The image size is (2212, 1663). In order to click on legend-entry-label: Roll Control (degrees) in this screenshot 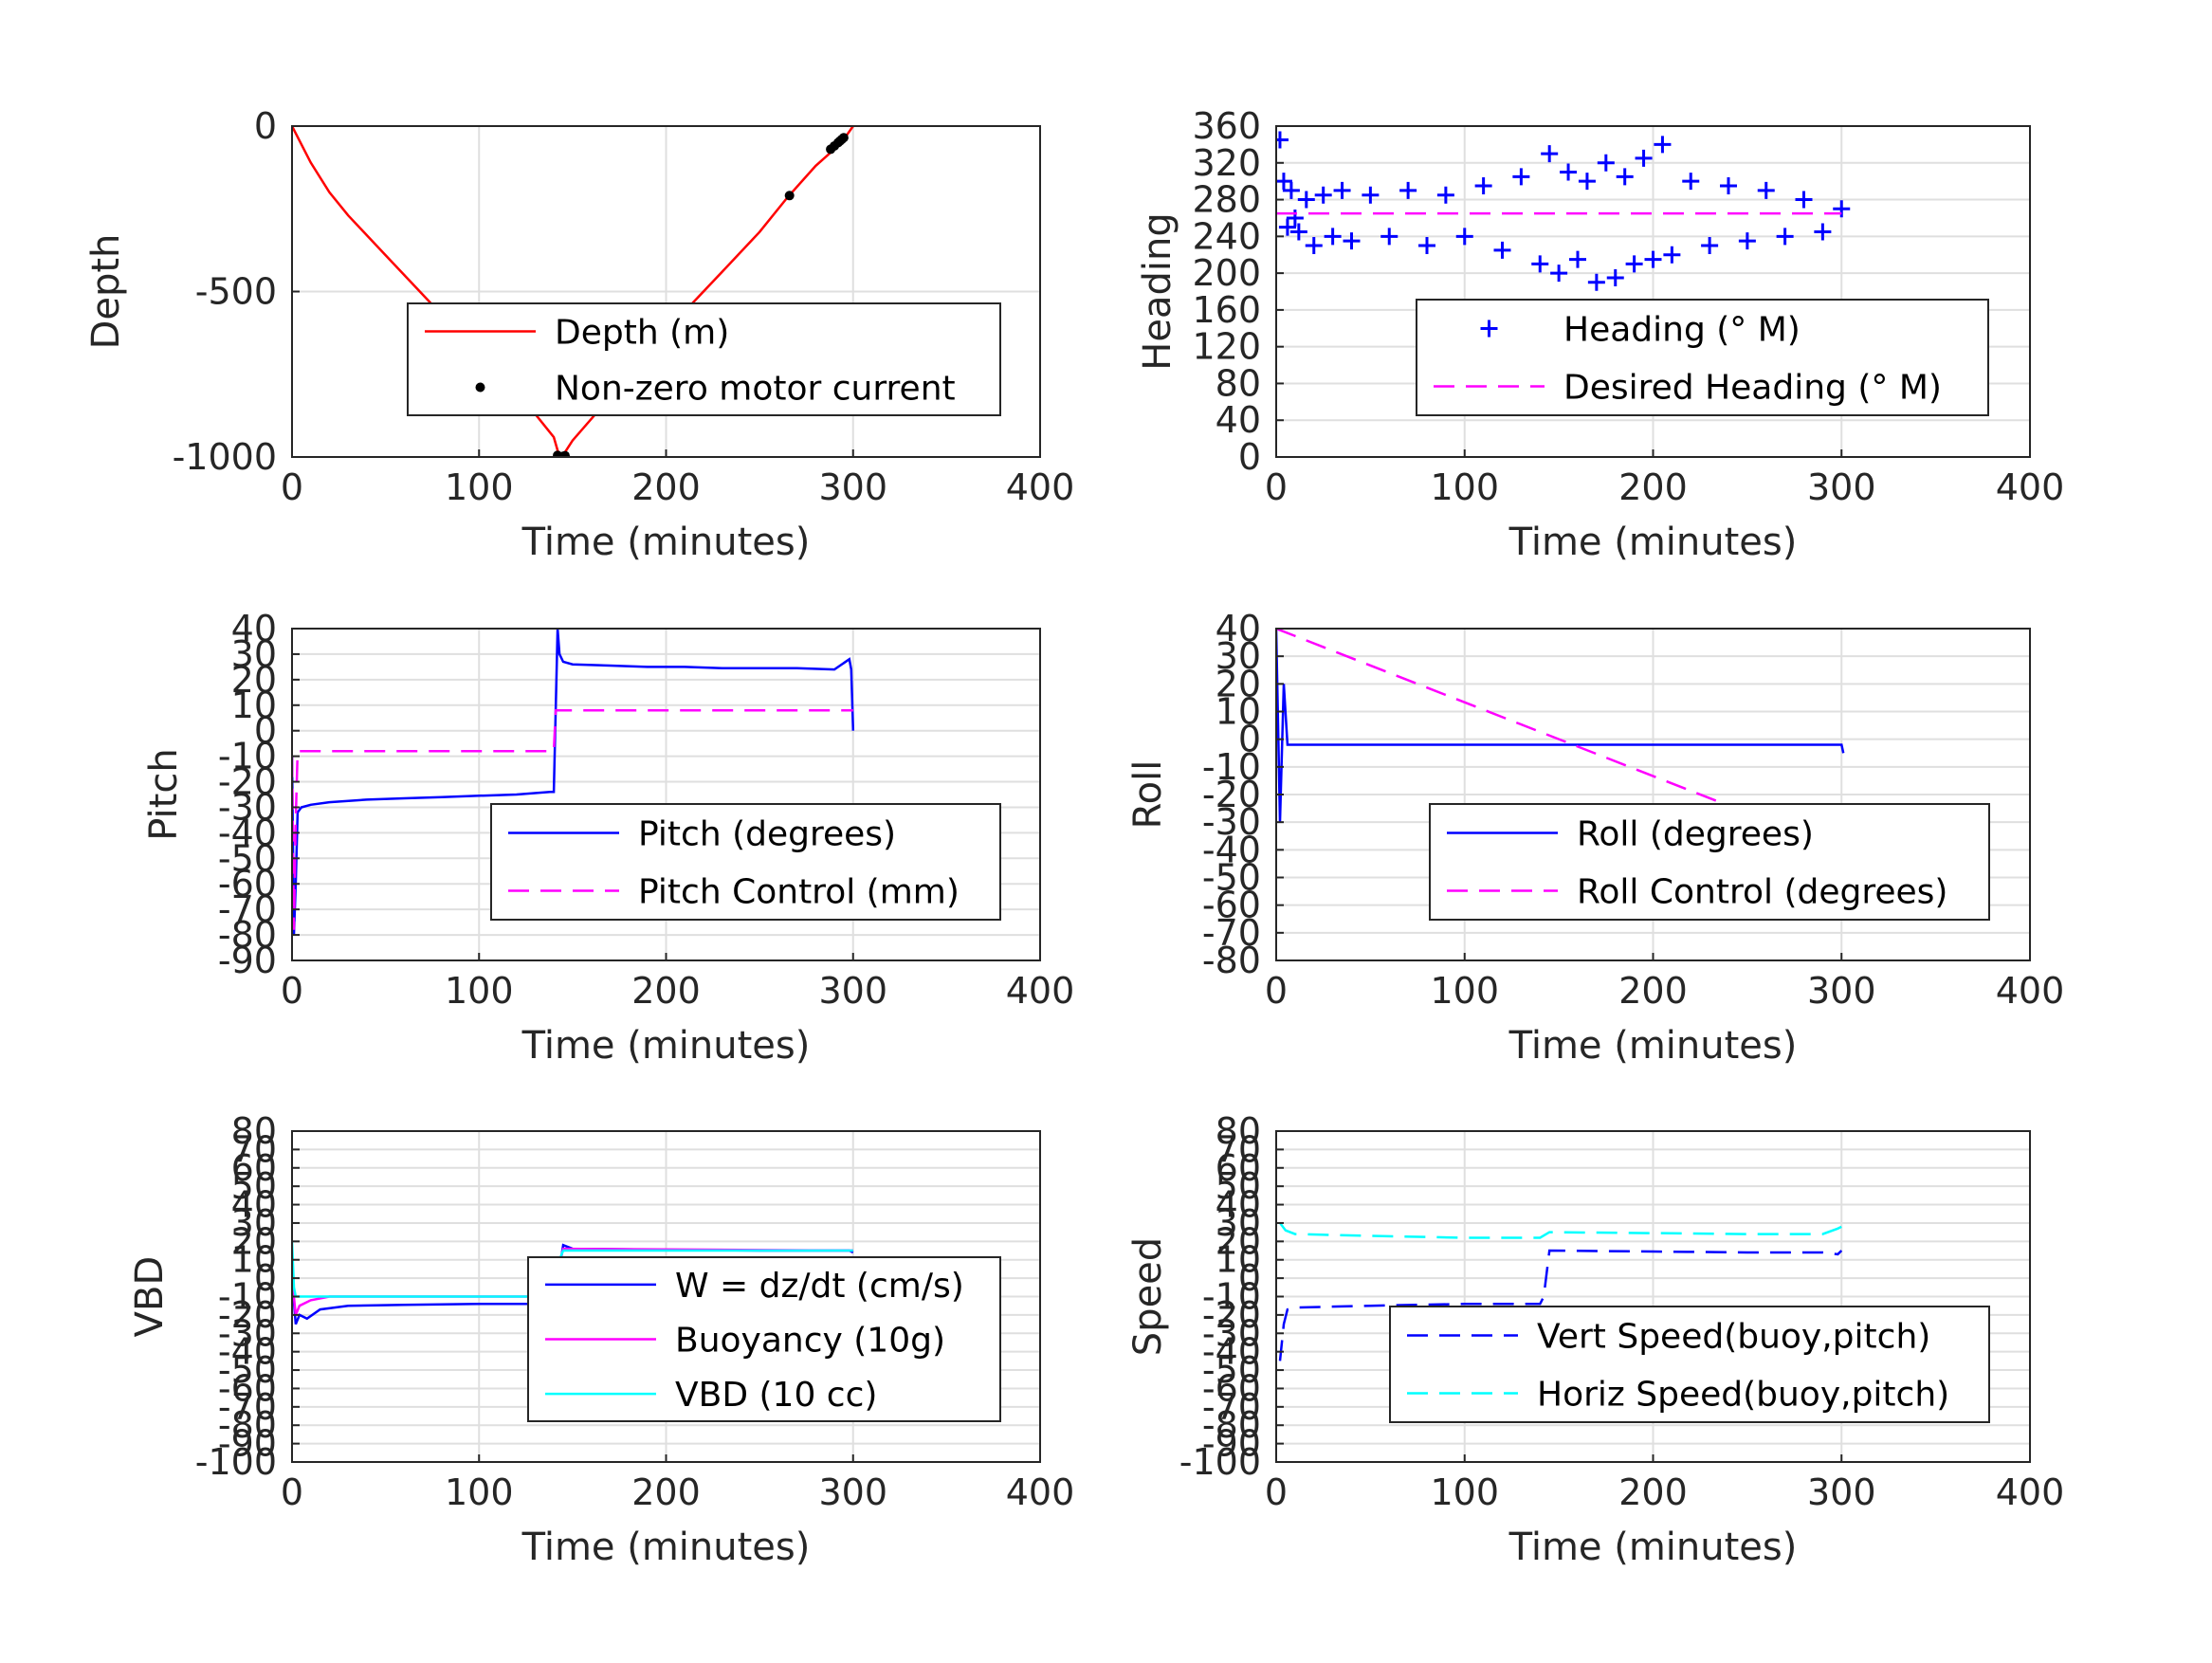, I will do `click(1762, 892)`.